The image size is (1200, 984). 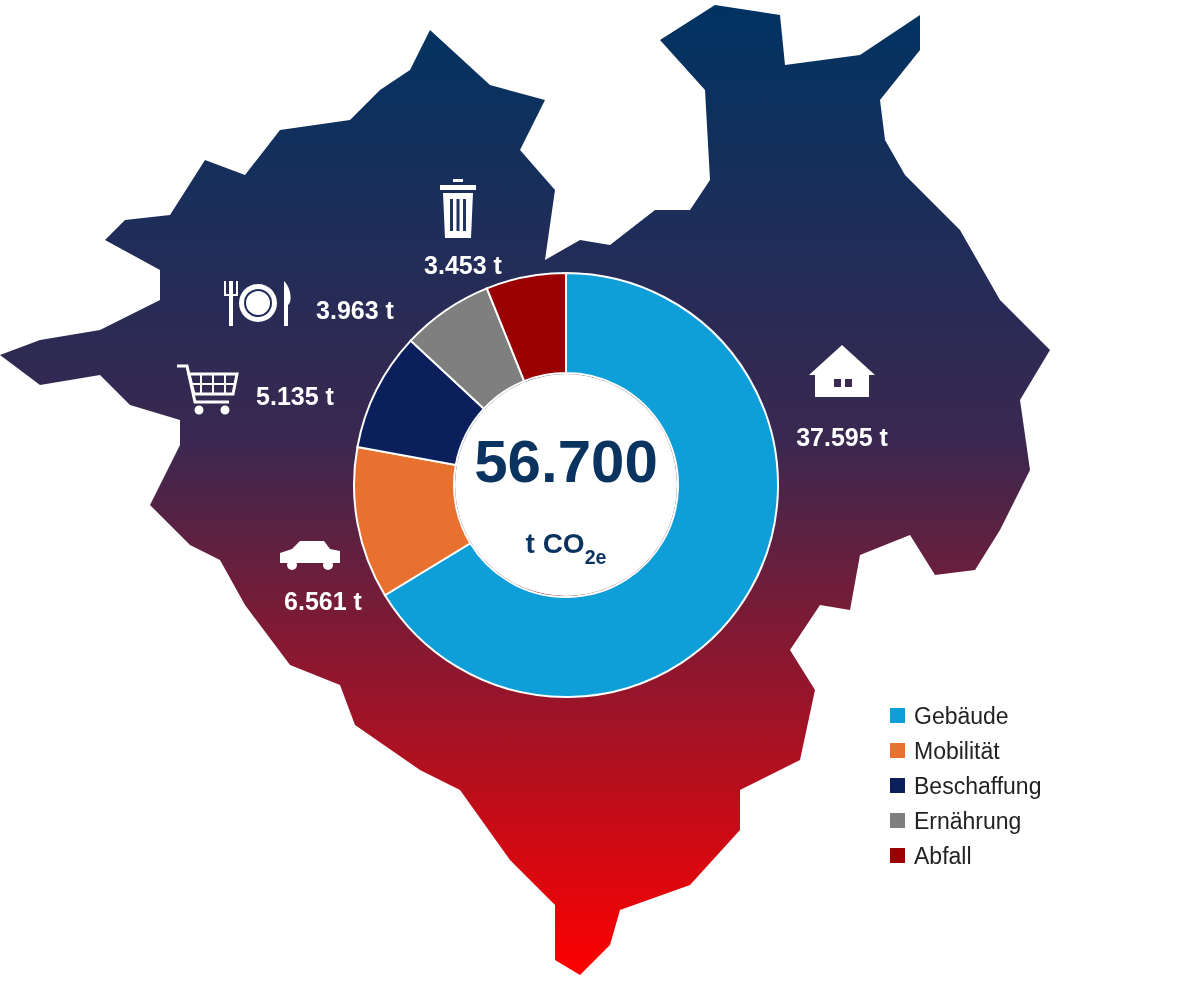 I want to click on data-label: 3.963 t, so click(x=355, y=310).